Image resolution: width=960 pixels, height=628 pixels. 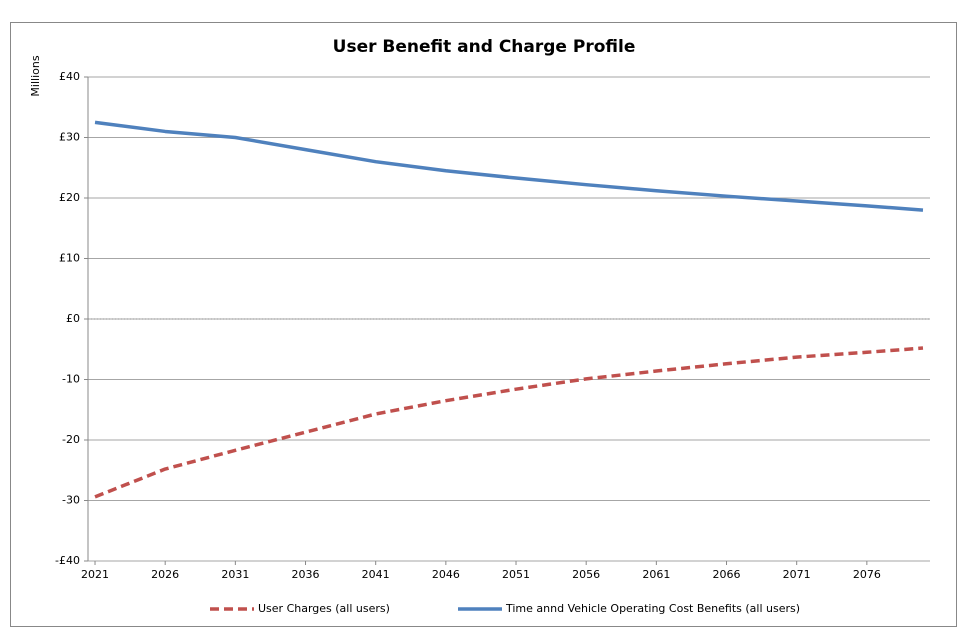 I want to click on series-line, so click(x=509, y=166).